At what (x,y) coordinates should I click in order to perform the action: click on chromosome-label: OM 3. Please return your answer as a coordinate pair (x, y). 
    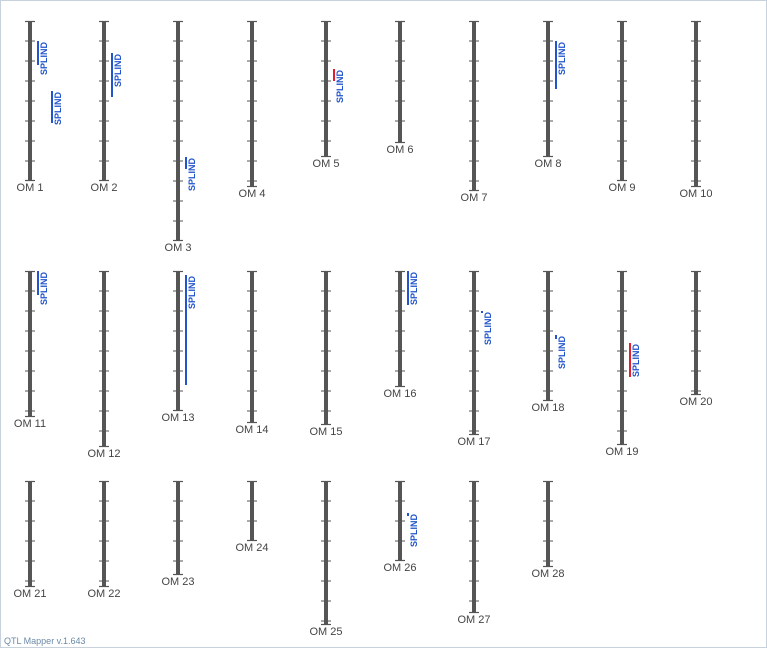
    Looking at the image, I should click on (178, 248).